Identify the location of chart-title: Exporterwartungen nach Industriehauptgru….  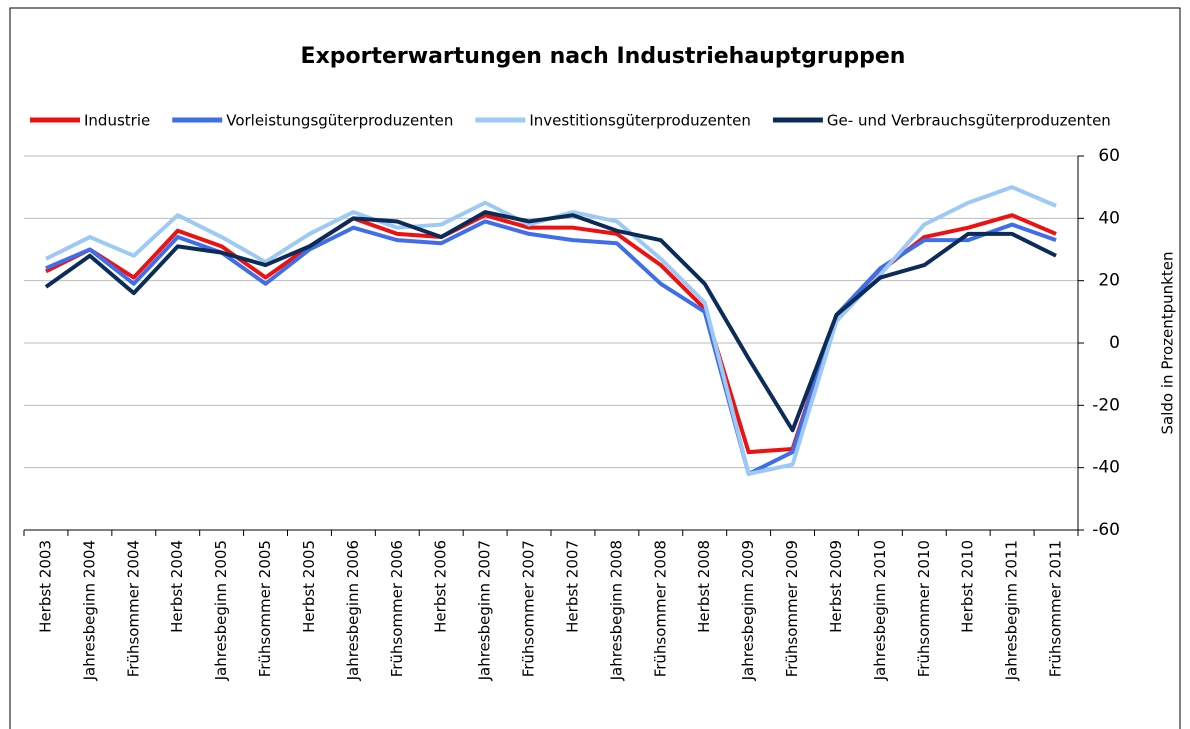
(603, 56).